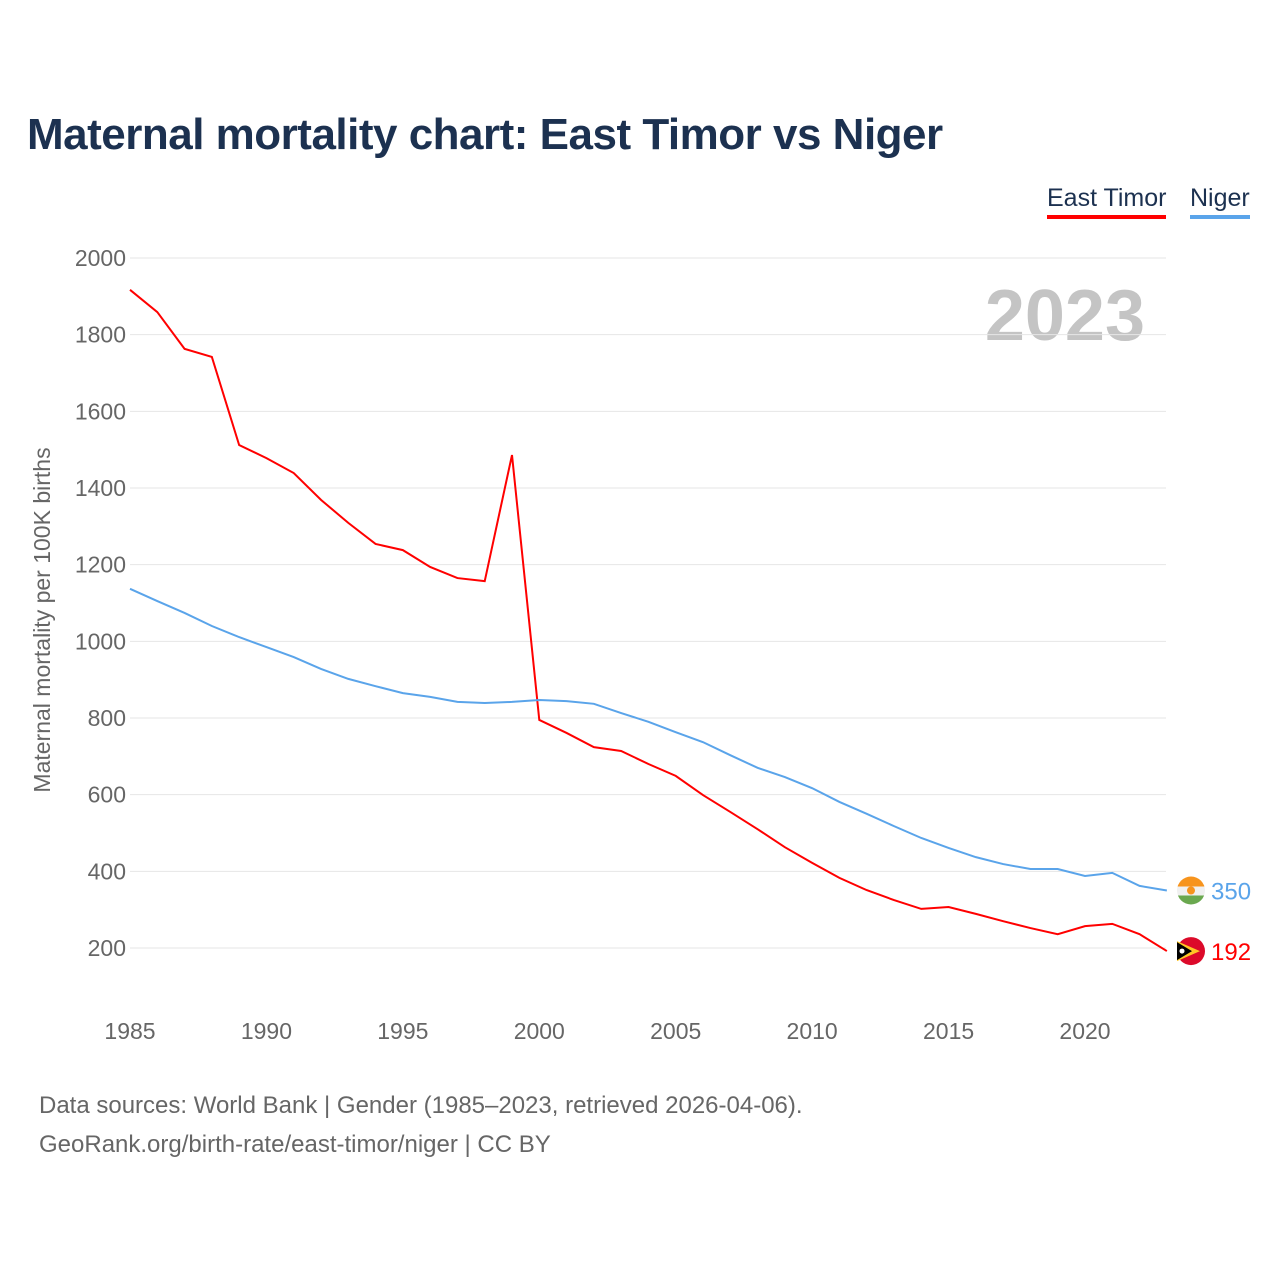  What do you see at coordinates (100, 565) in the screenshot?
I see `y-tick-label: 1200` at bounding box center [100, 565].